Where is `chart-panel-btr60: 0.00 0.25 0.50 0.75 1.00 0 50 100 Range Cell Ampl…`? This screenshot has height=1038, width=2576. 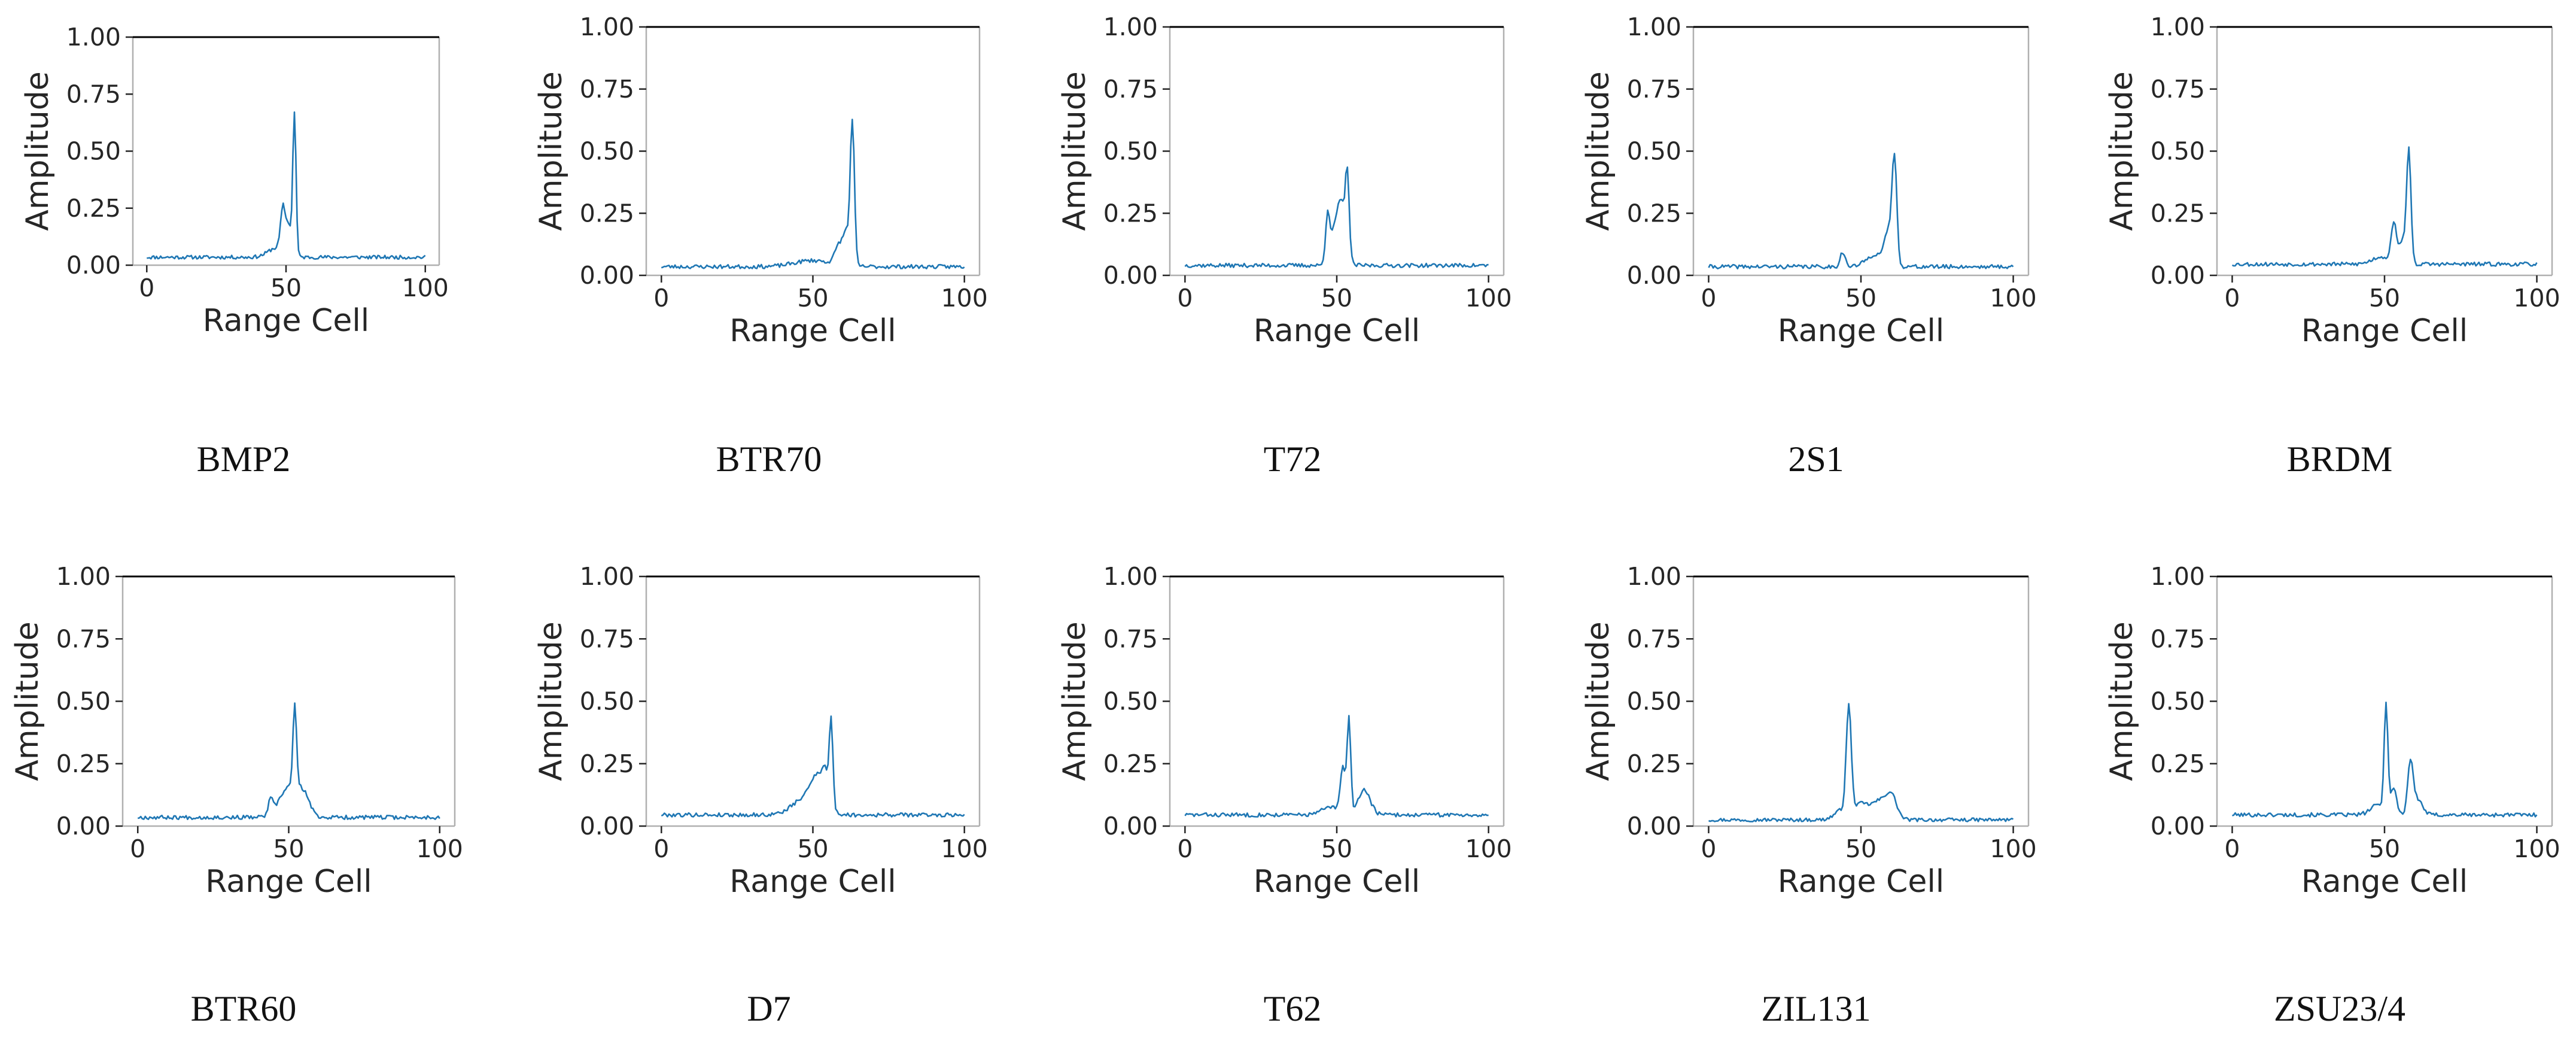 chart-panel-btr60: 0.00 0.25 0.50 0.75 1.00 0 50 100 Range Cell Ampl… is located at coordinates (236, 795).